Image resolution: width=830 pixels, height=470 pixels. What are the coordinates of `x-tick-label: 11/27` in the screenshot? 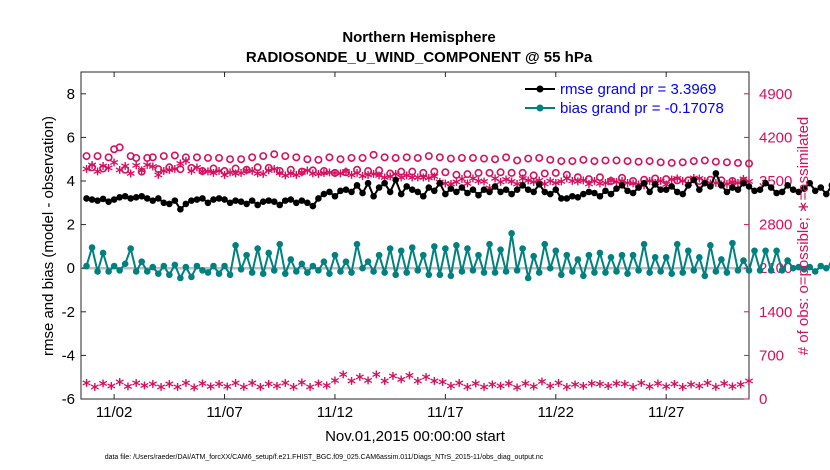 It's located at (666, 412).